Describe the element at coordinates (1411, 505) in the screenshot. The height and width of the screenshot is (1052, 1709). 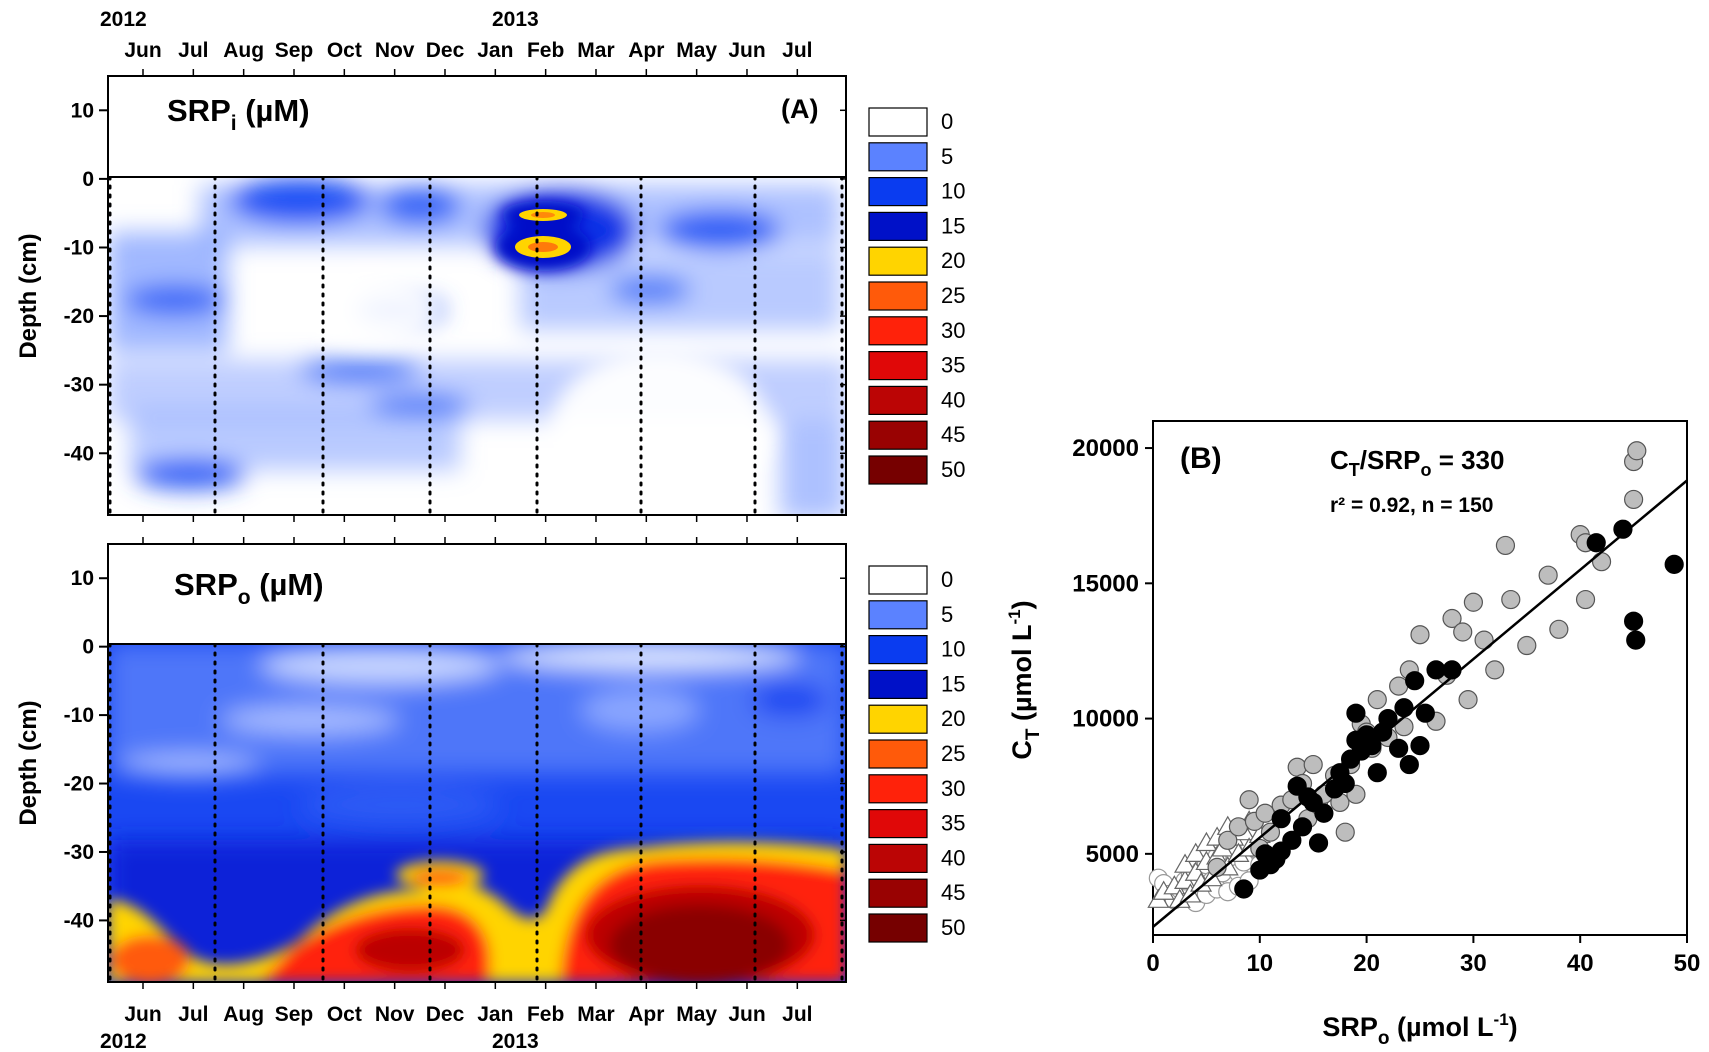
I see `scatter-stats: r² = 0.92, n = 150` at that location.